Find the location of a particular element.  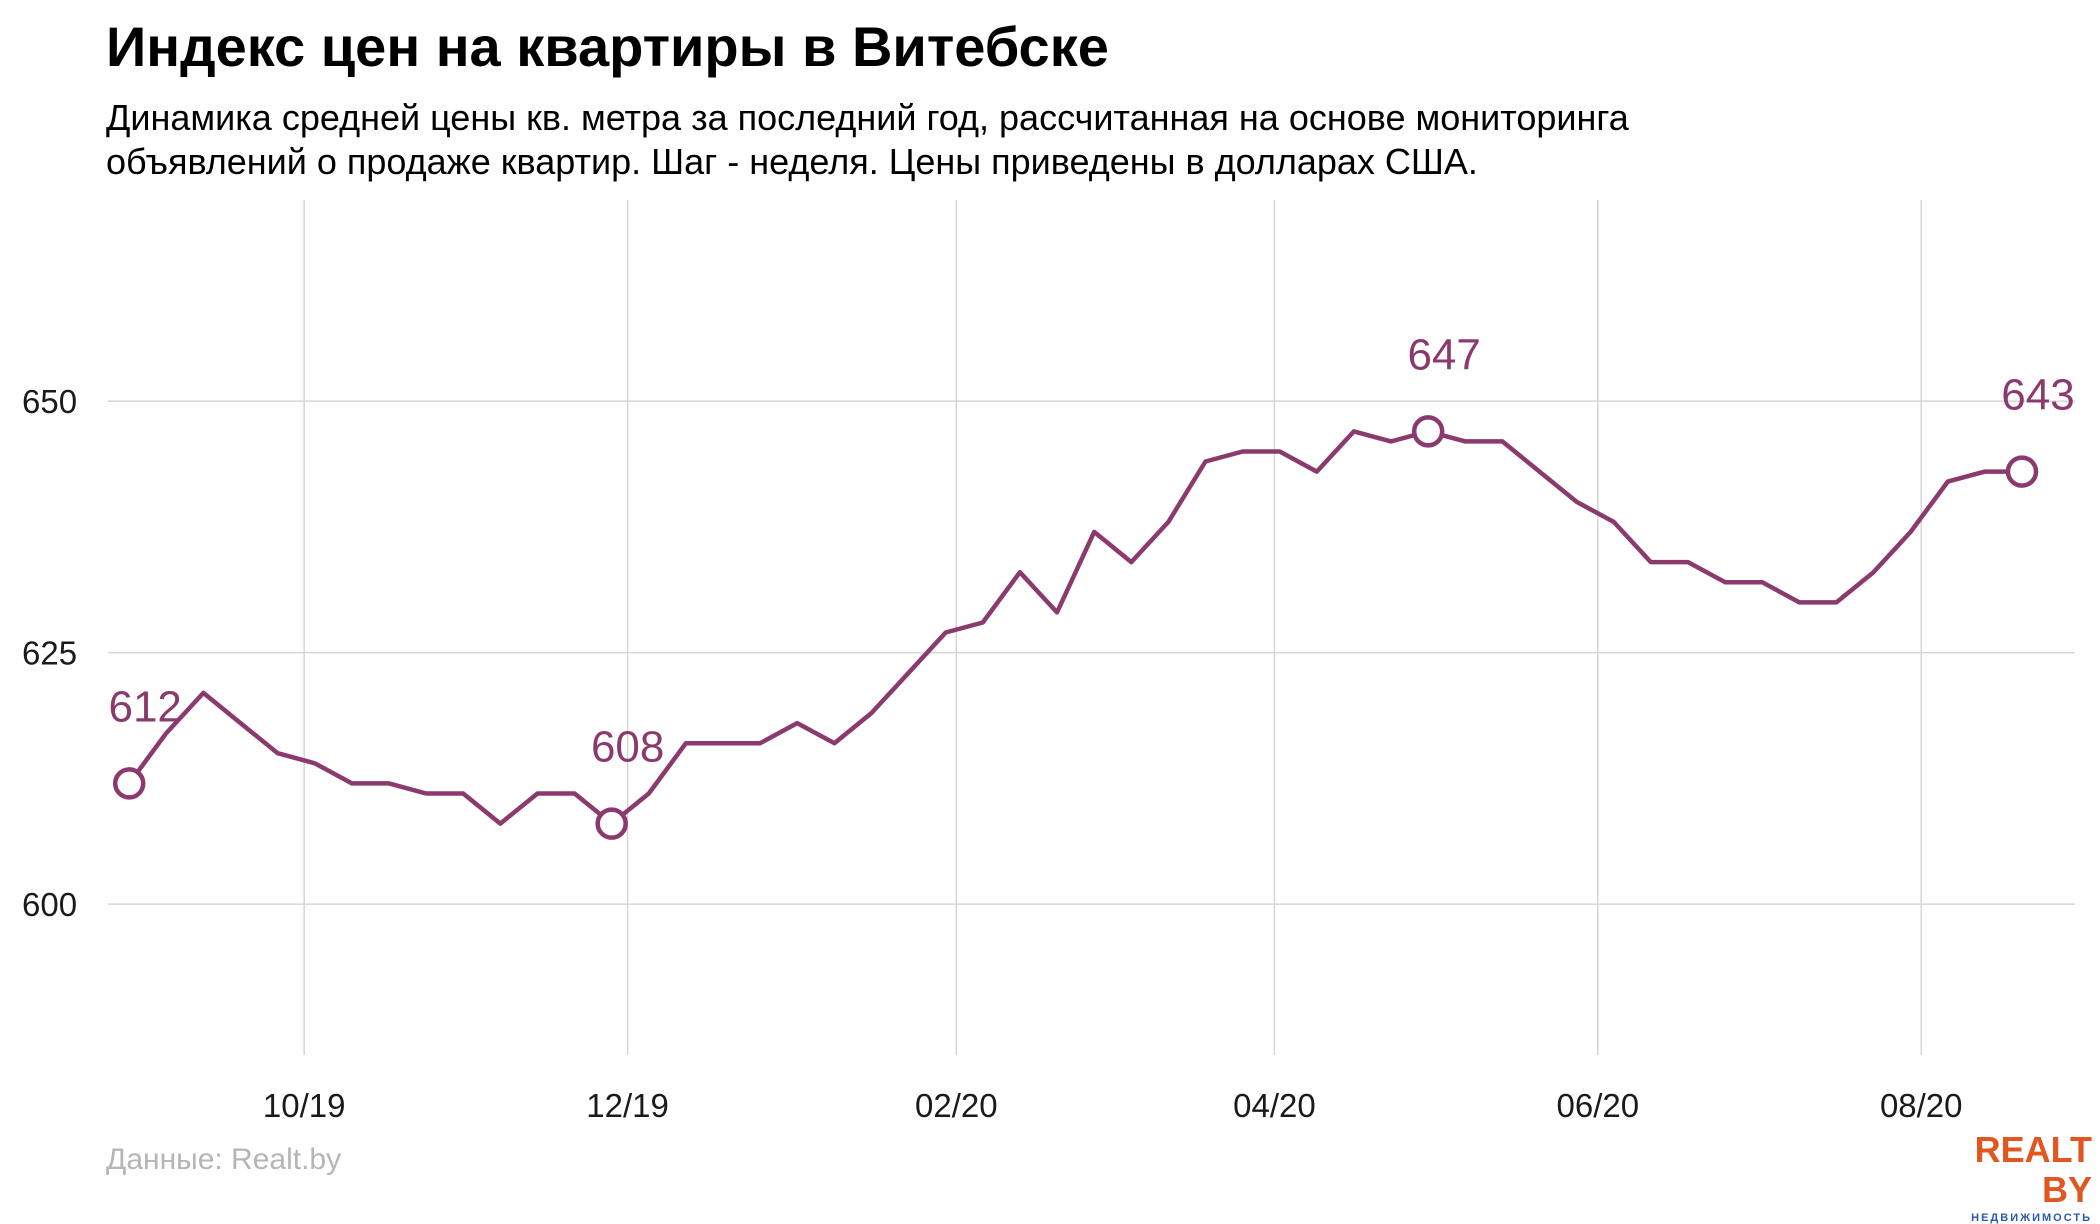

x-tick-label: 10/19 is located at coordinates (304, 1105).